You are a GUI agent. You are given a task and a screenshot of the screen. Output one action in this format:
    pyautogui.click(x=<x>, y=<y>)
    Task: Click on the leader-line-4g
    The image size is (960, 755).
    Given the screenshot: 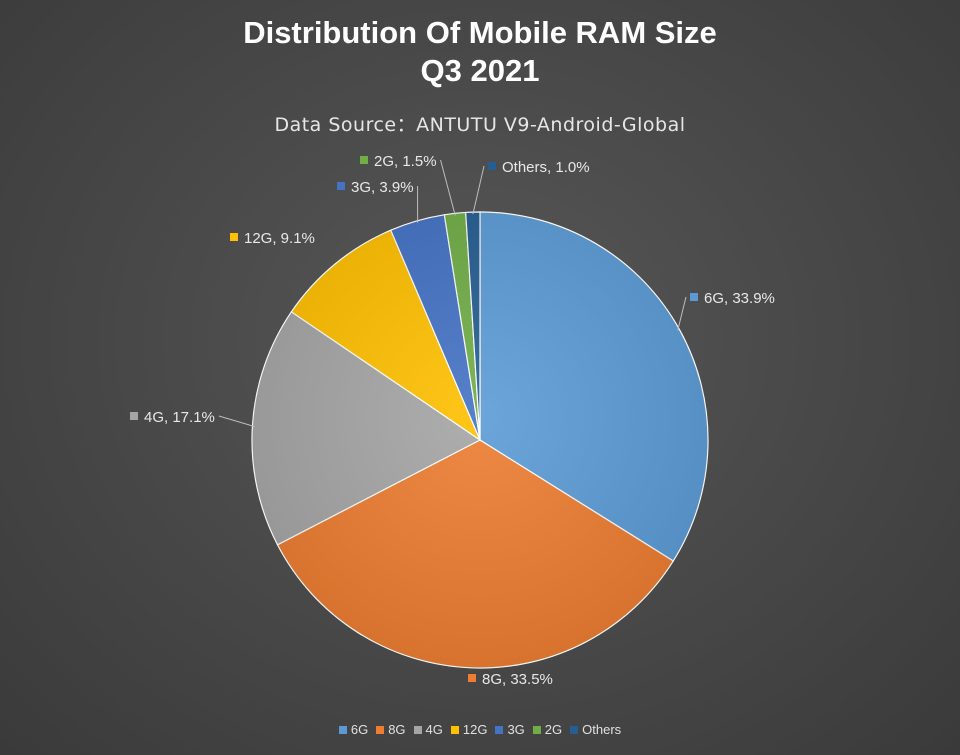 What is the action you would take?
    pyautogui.click(x=236, y=421)
    